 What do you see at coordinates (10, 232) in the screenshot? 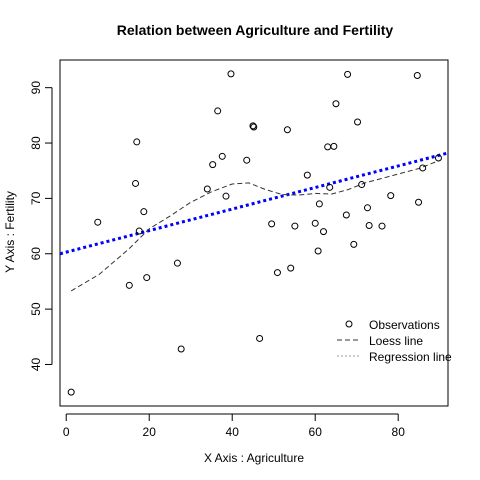
I see `y-axis-label: Y Axis : Fertility` at bounding box center [10, 232].